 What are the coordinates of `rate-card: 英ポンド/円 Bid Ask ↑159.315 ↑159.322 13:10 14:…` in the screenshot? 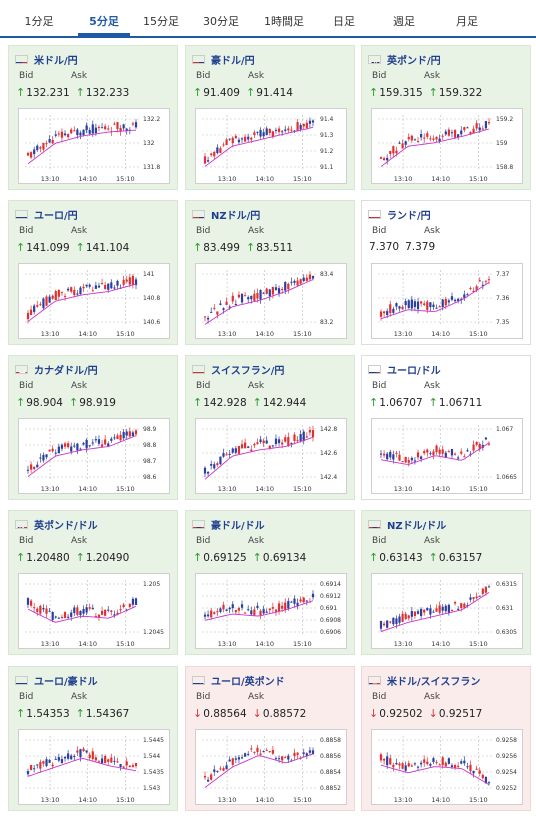 It's located at (446, 117).